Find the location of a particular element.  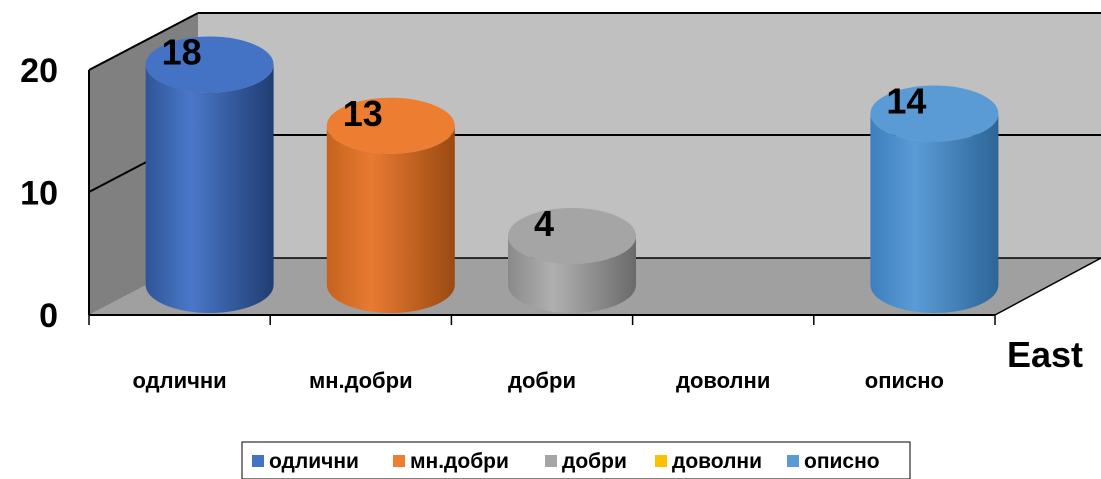

category-label: доволни is located at coordinates (723, 380).